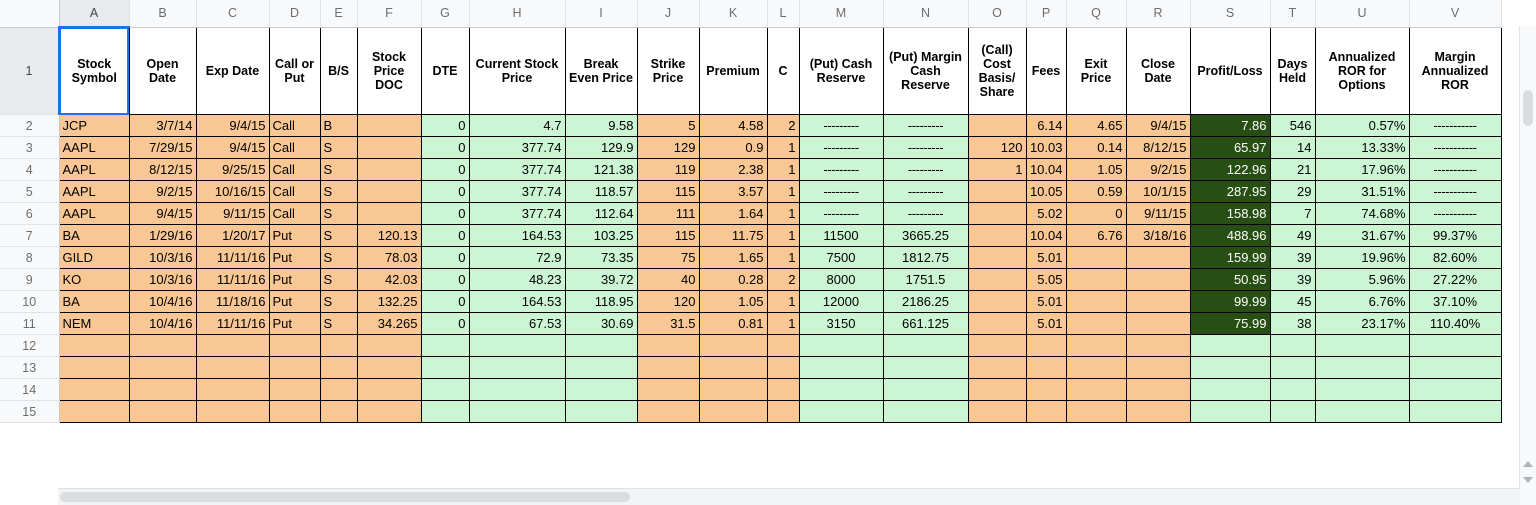 The height and width of the screenshot is (505, 1536). I want to click on cell-G15, so click(445, 411).